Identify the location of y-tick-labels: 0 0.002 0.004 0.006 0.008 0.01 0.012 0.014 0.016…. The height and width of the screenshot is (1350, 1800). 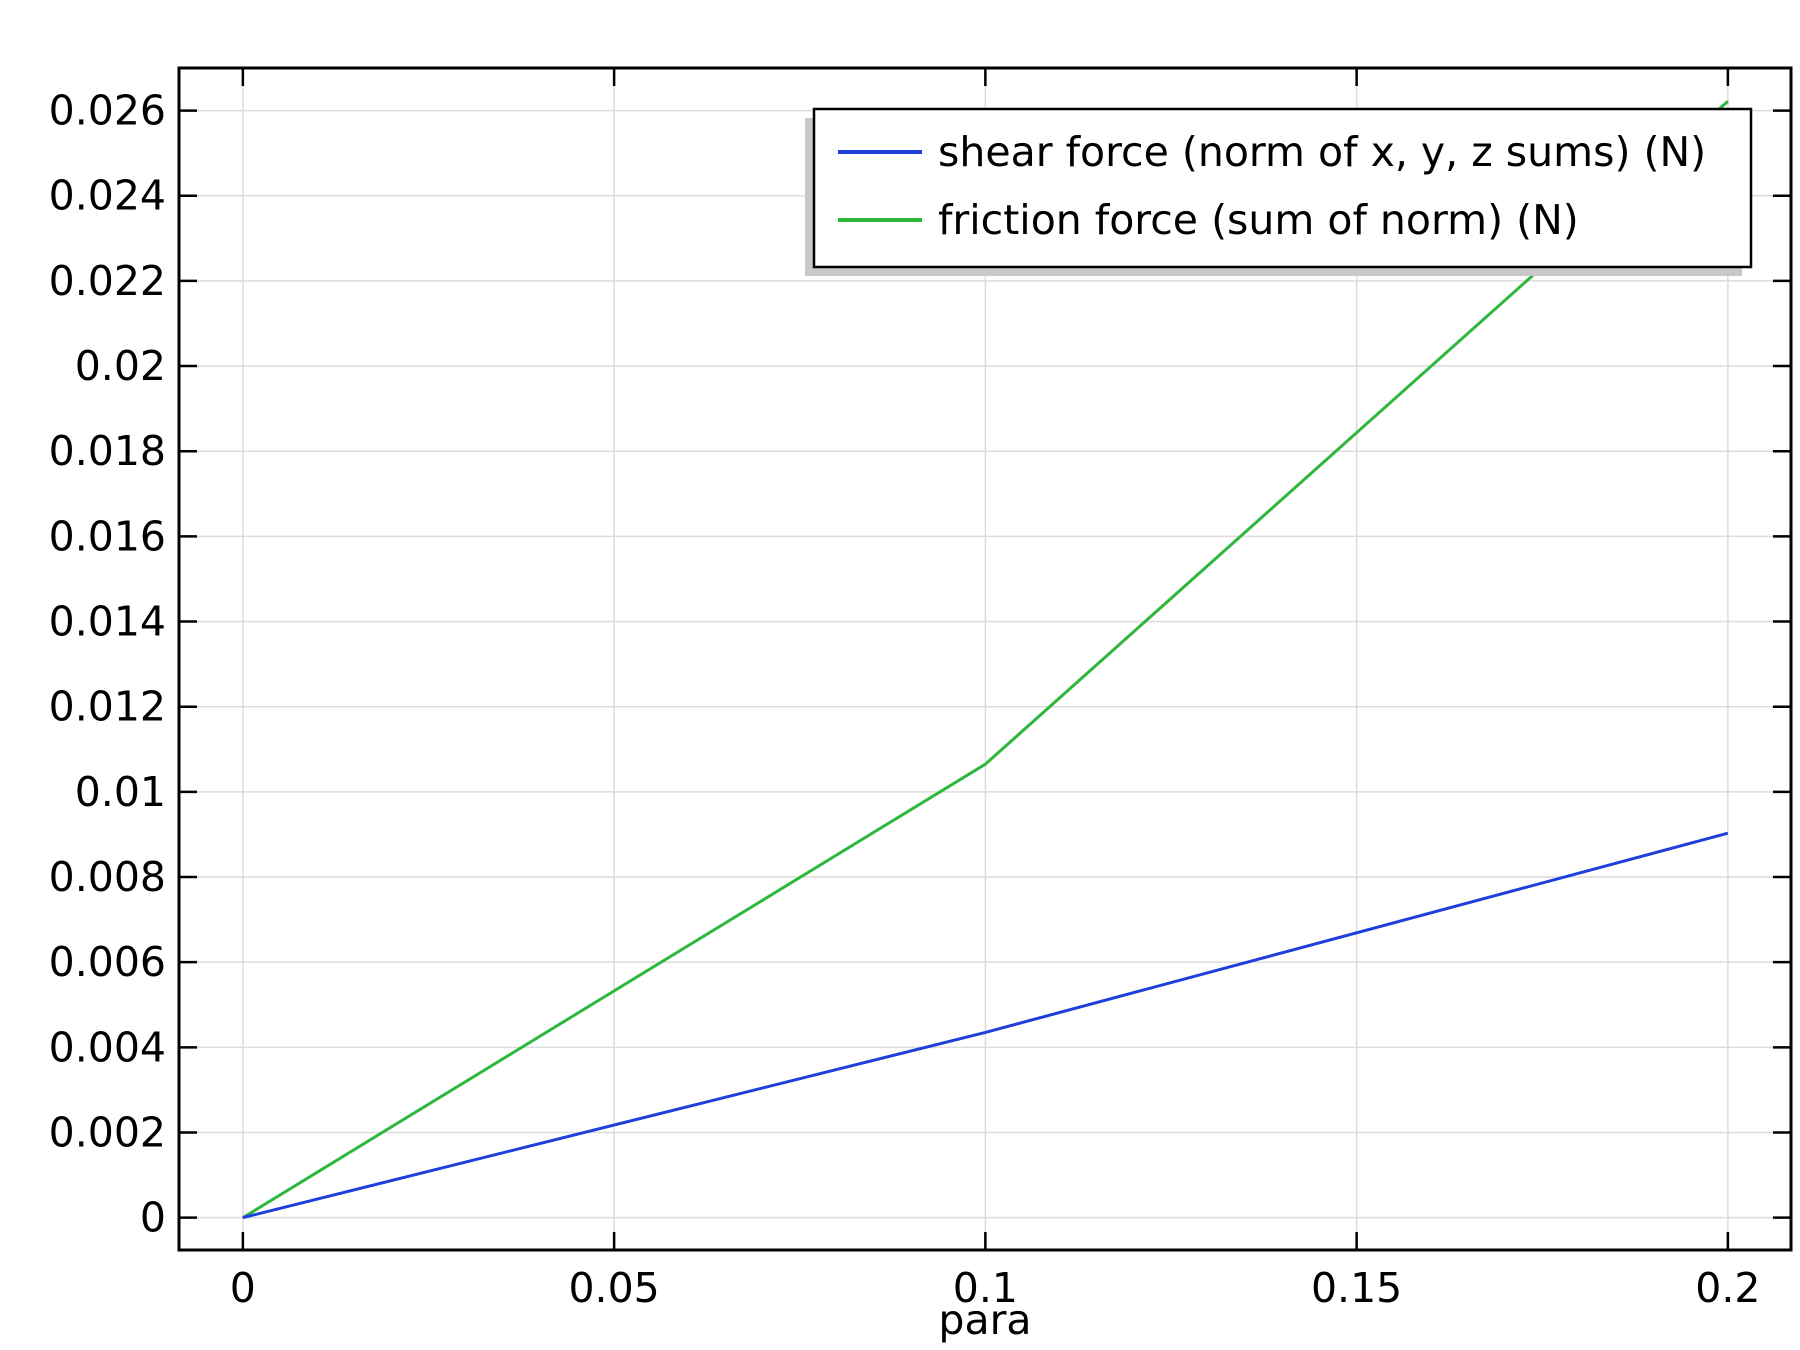
(107, 664).